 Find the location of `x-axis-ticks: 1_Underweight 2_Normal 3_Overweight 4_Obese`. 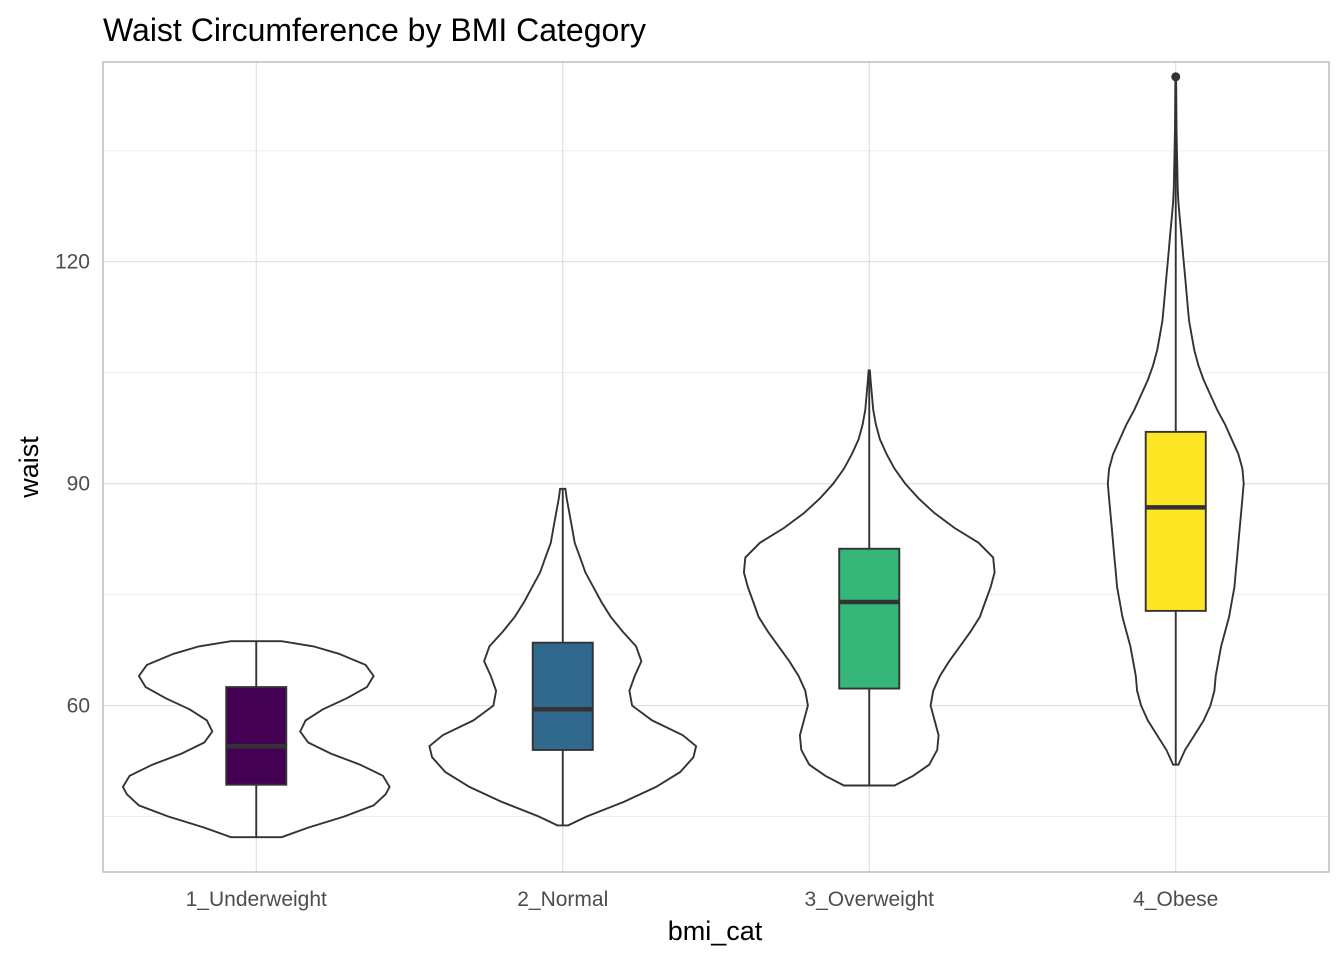

x-axis-ticks: 1_Underweight 2_Normal 3_Overweight 4_Obese is located at coordinates (702, 899).